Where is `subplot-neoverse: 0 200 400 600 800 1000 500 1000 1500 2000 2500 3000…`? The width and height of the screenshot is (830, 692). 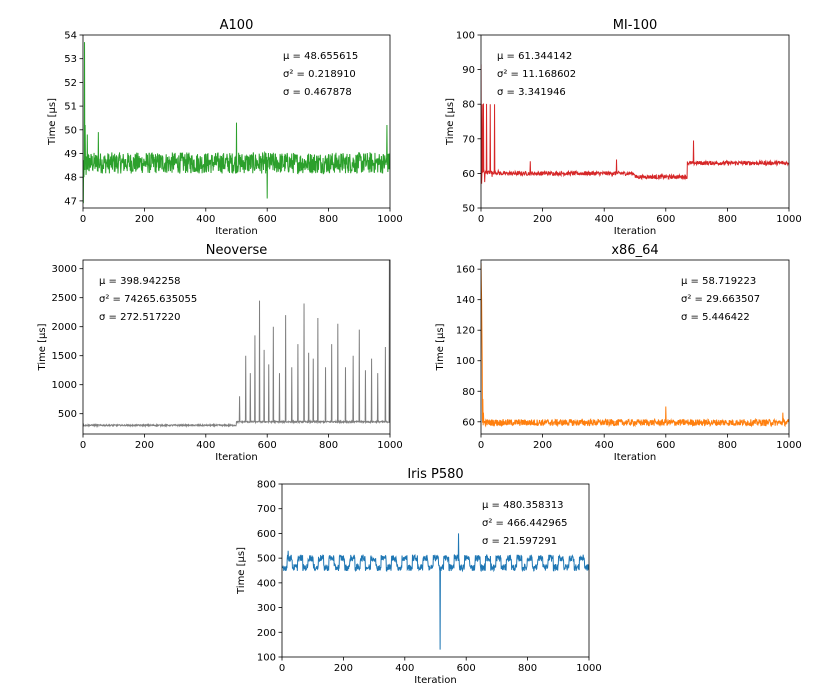 subplot-neoverse: 0 200 400 600 800 1000 500 1000 1500 2000 2500 3000… is located at coordinates (220, 353).